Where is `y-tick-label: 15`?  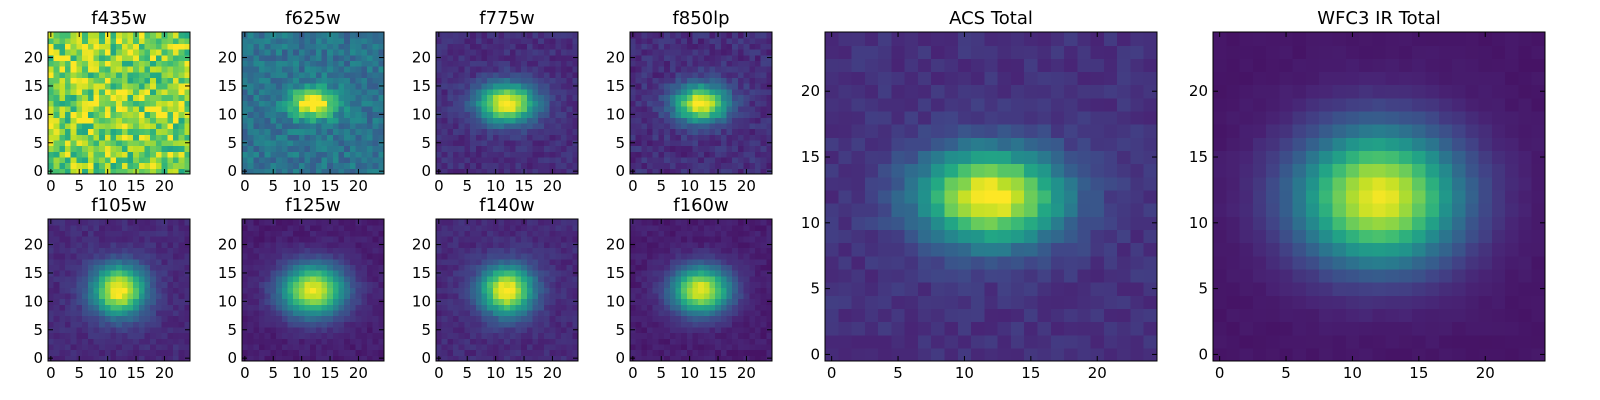 y-tick-label: 15 is located at coordinates (33, 86).